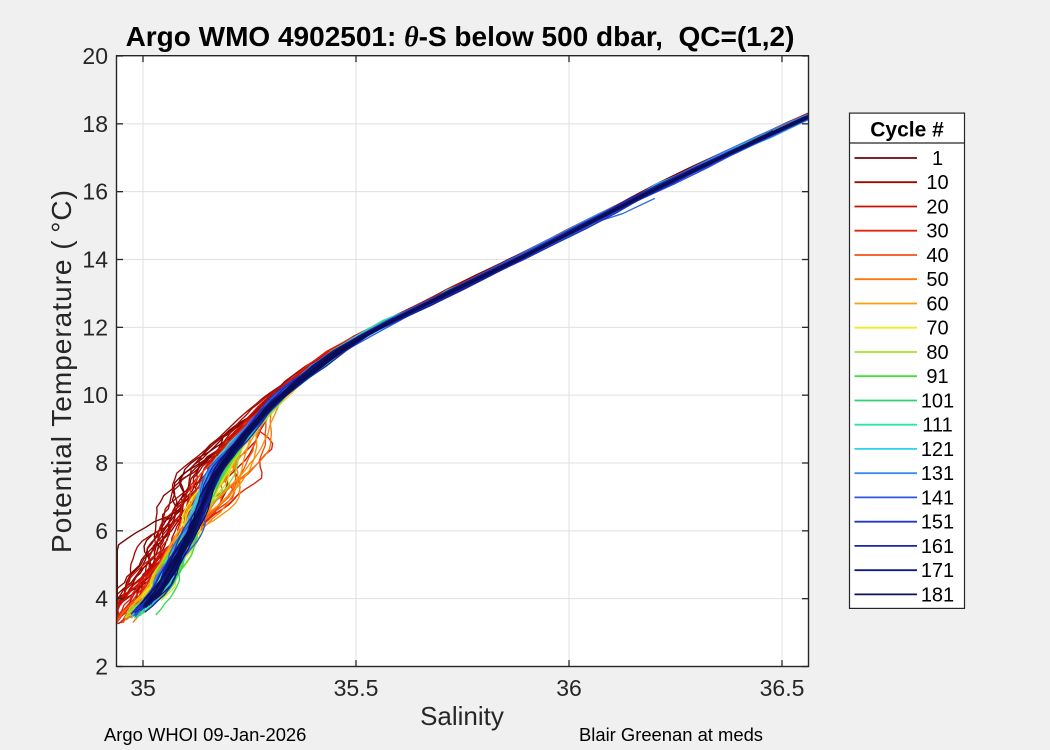 Image resolution: width=1050 pixels, height=750 pixels. Describe the element at coordinates (937, 402) in the screenshot. I see `svg-text: 101` at that location.